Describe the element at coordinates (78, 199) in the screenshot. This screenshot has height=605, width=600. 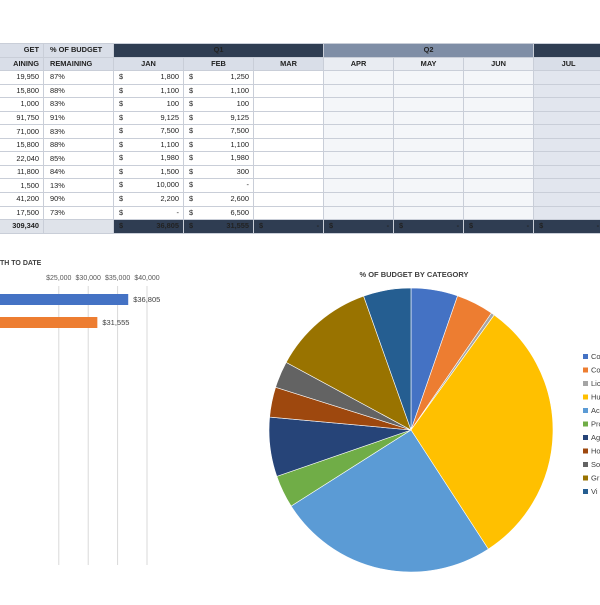
I see `cell-pct: 90%` at that location.